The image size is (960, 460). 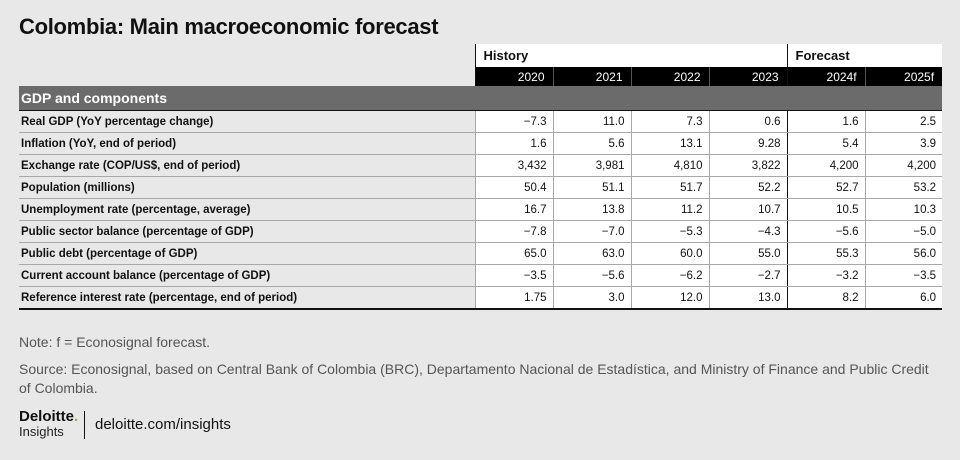 What do you see at coordinates (591, 253) in the screenshot?
I see `table-cell: 63.0` at bounding box center [591, 253].